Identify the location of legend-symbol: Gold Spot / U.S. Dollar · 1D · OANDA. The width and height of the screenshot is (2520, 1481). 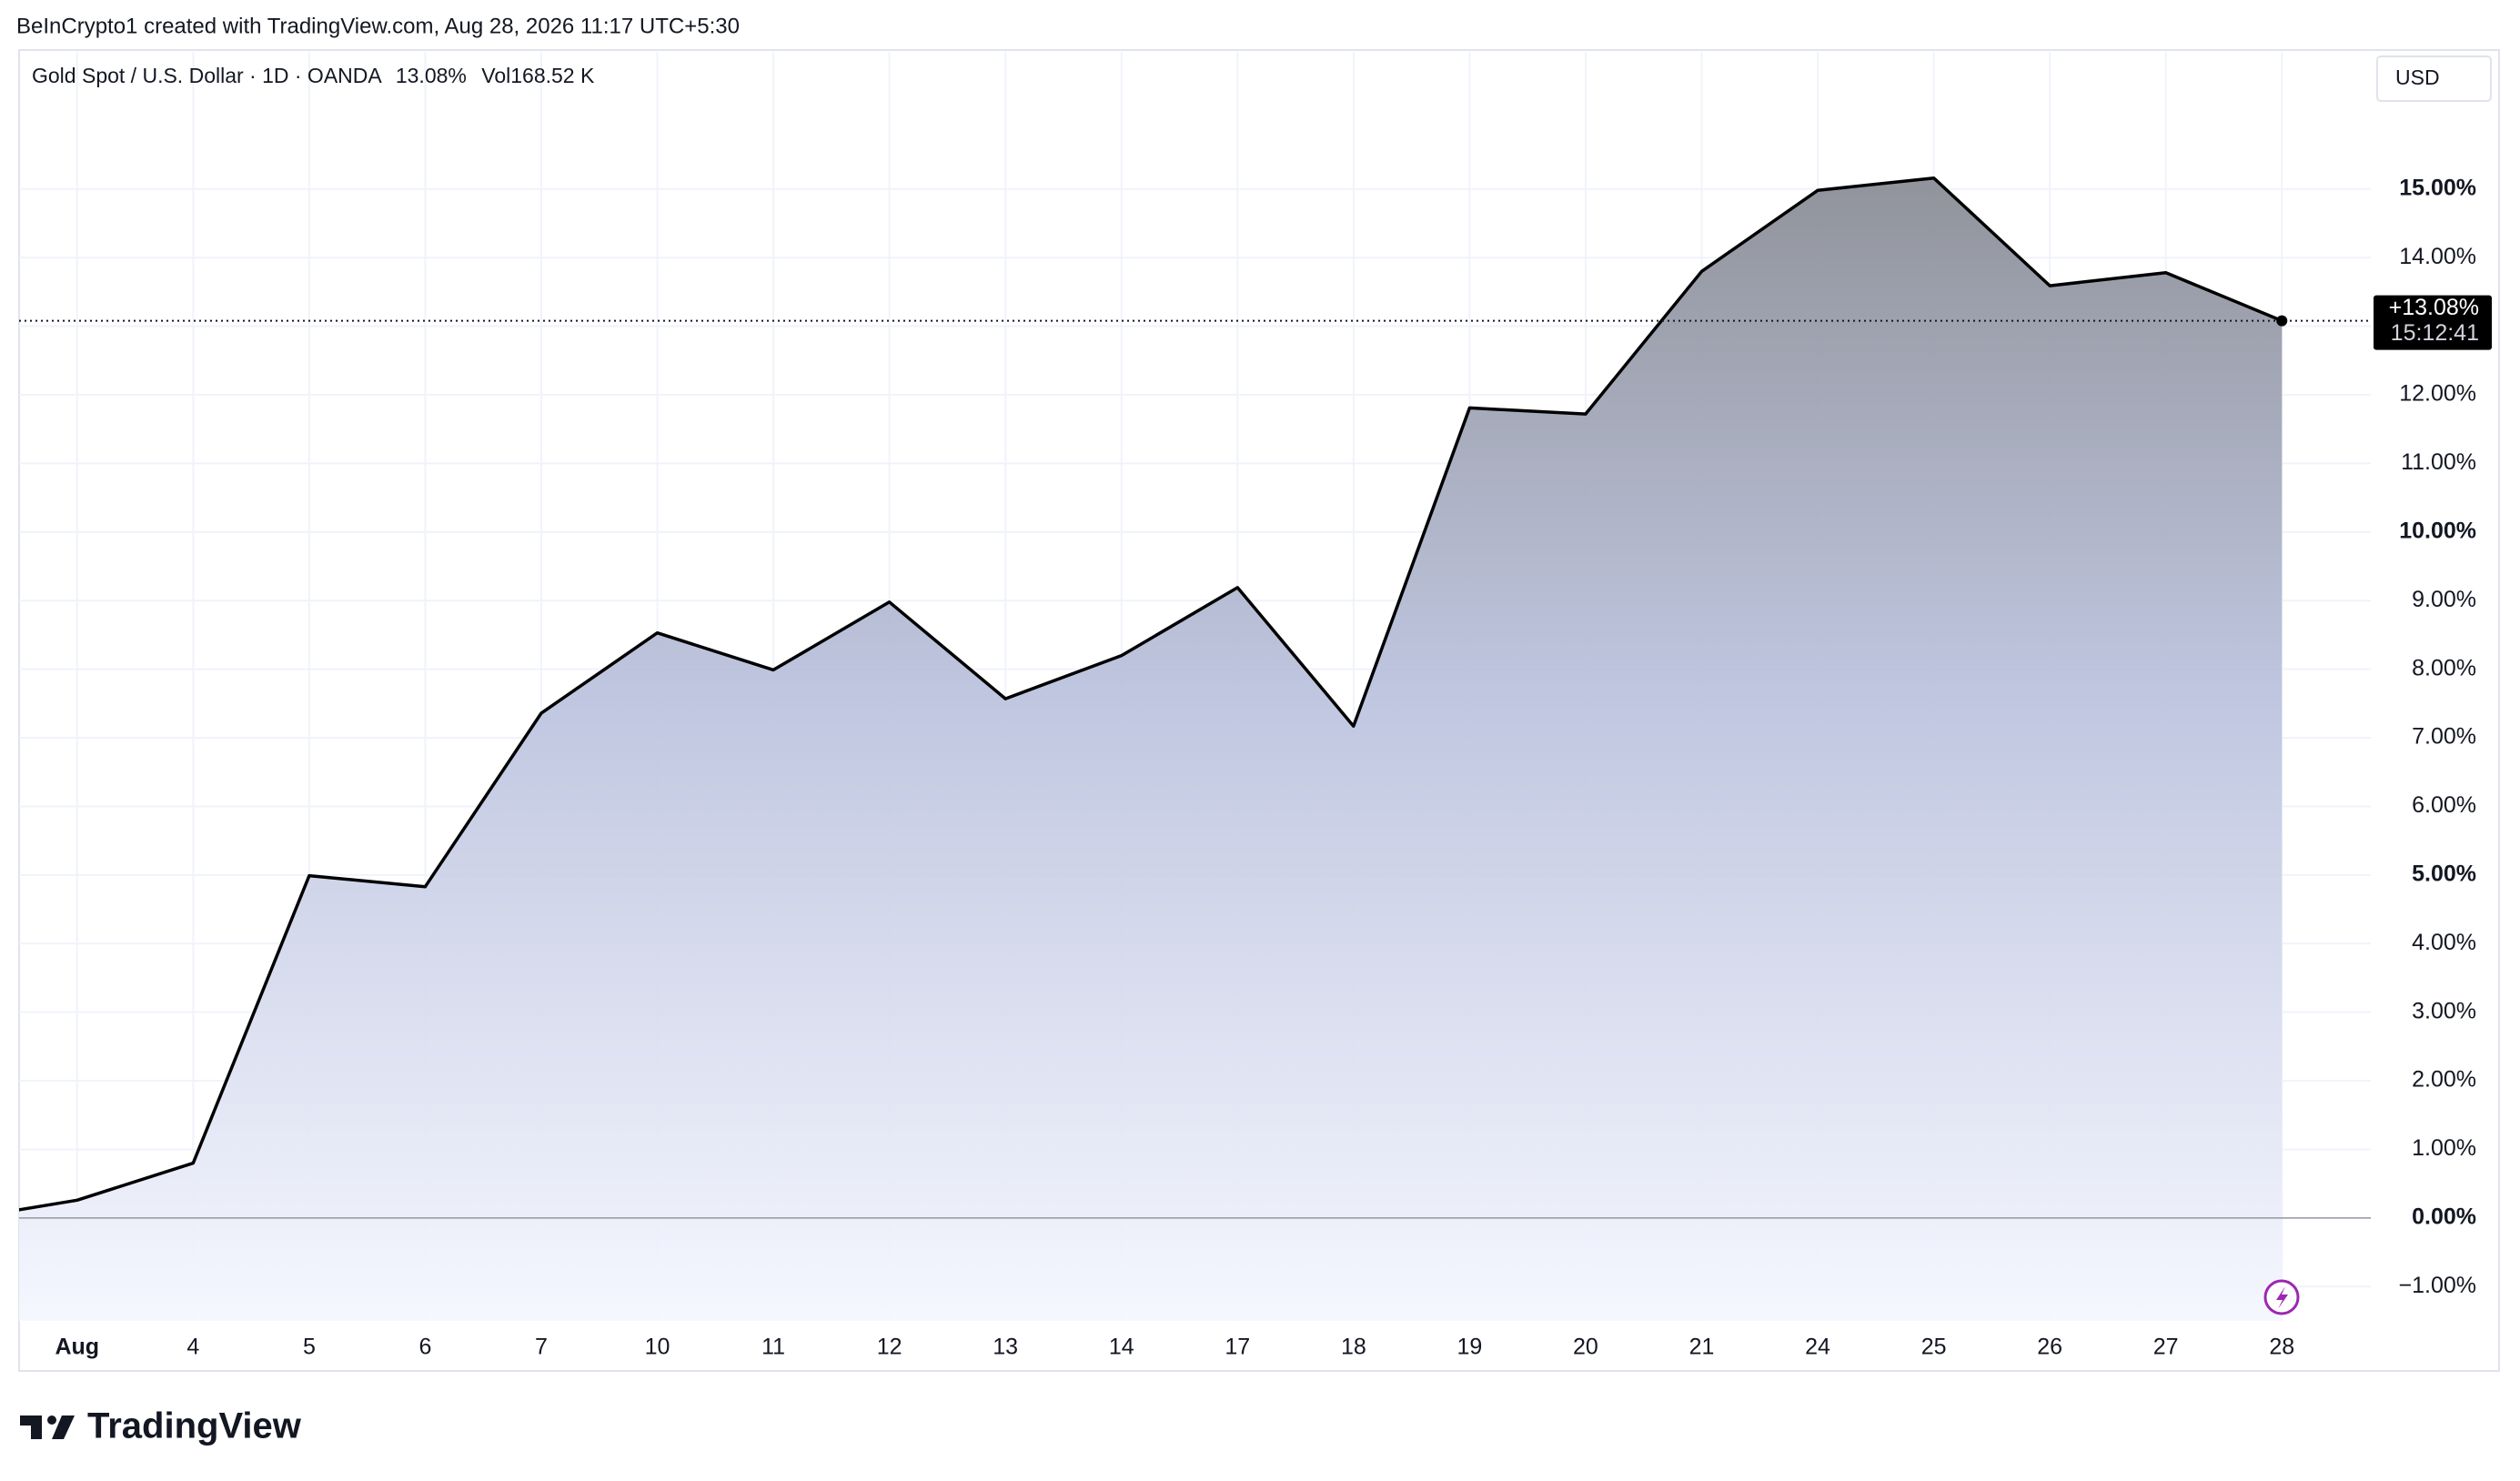
(207, 75).